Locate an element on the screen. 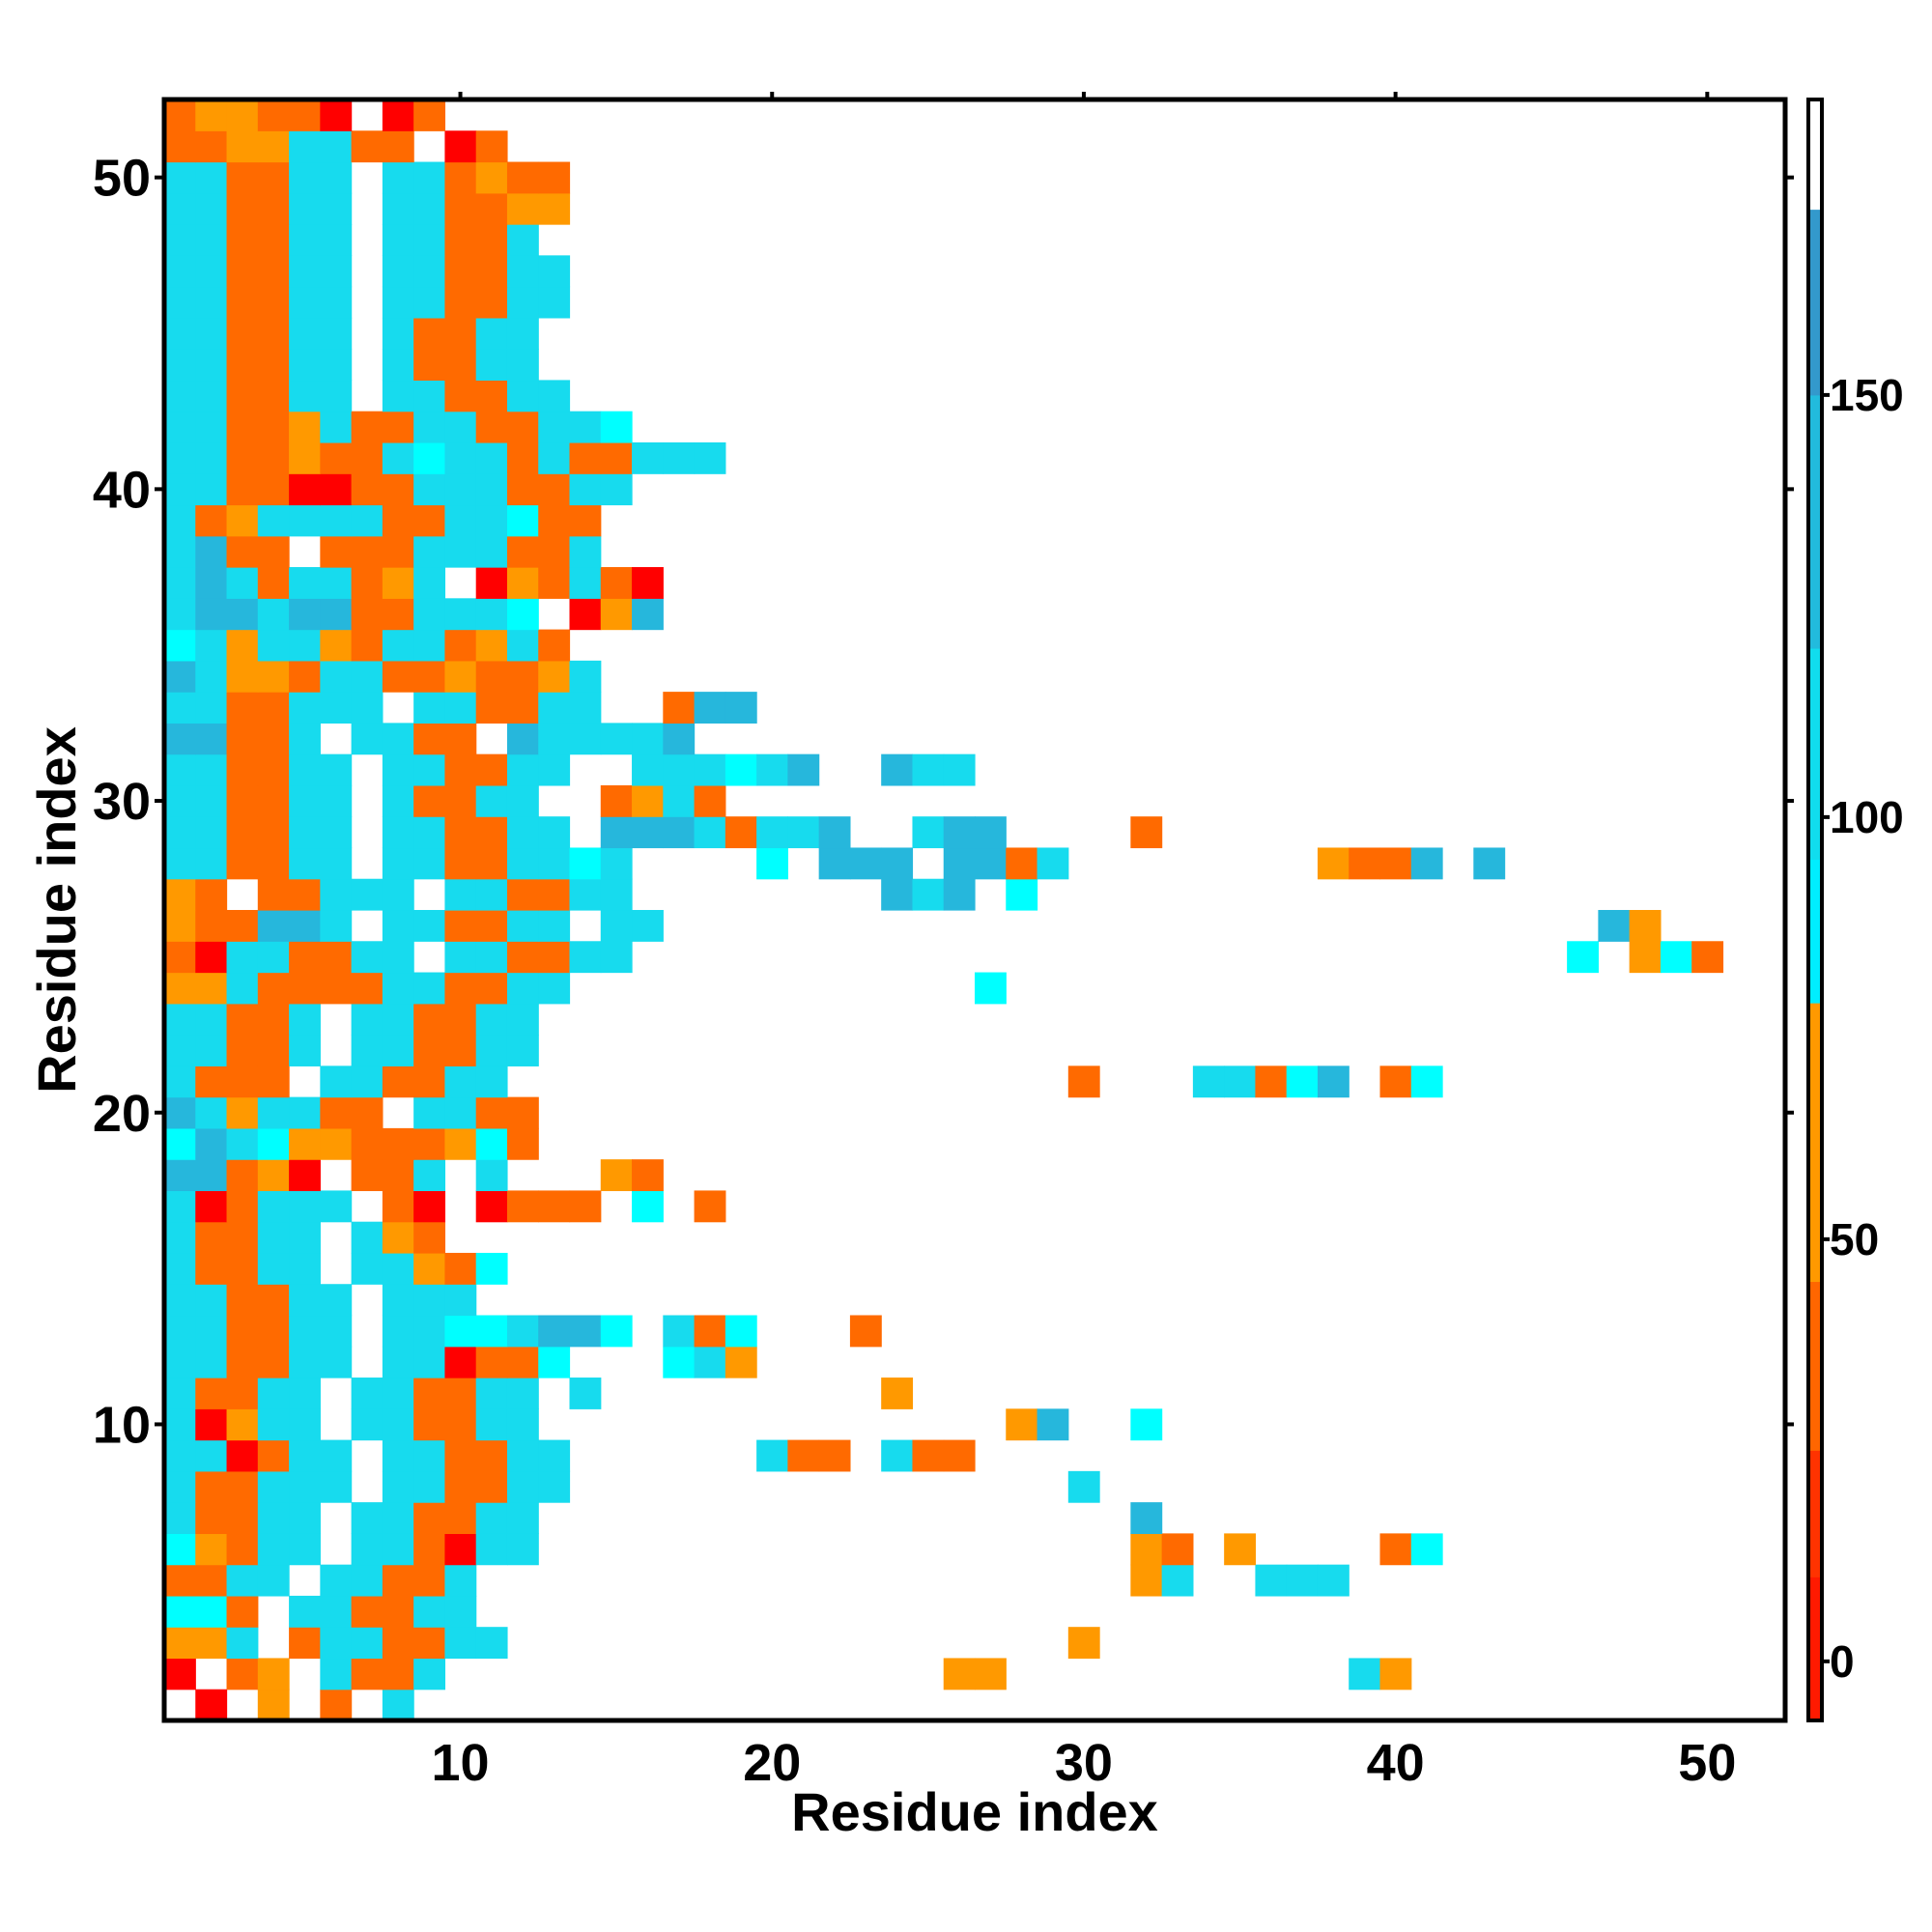 Image resolution: width=1932 pixels, height=1932 pixels. colorbar-segment is located at coordinates (1815, 521).